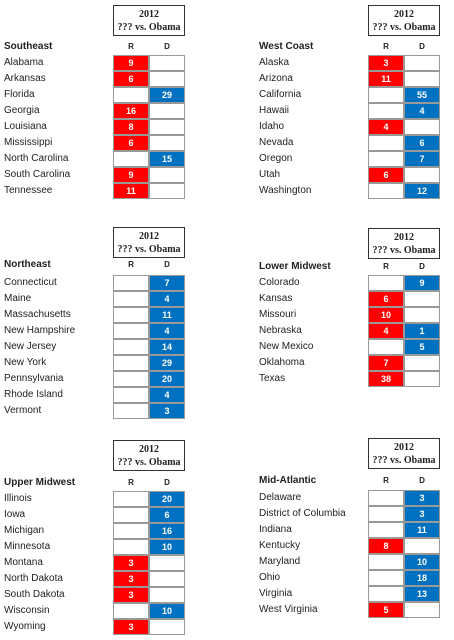 Image resolution: width=454 pixels, height=640 pixels. I want to click on d-cell: 4, so click(422, 111).